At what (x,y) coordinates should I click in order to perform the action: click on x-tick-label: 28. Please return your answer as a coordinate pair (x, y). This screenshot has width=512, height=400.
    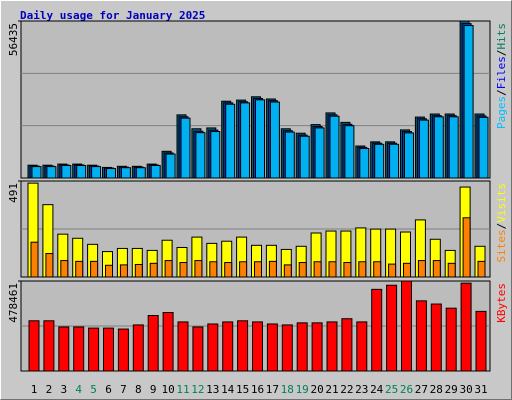
    Looking at the image, I should click on (436, 389).